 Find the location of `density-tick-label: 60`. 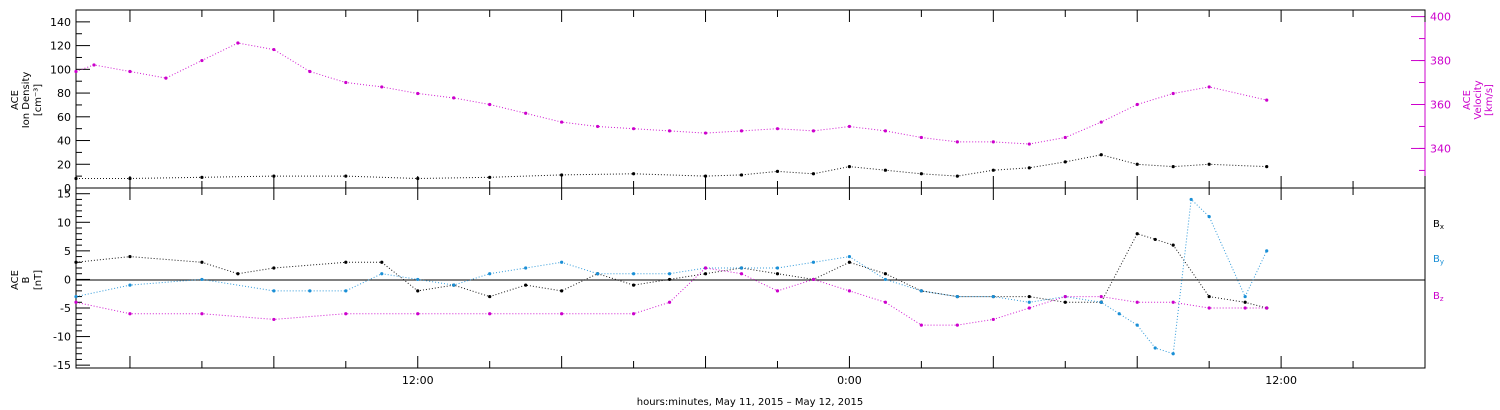

density-tick-label: 60 is located at coordinates (64, 117).